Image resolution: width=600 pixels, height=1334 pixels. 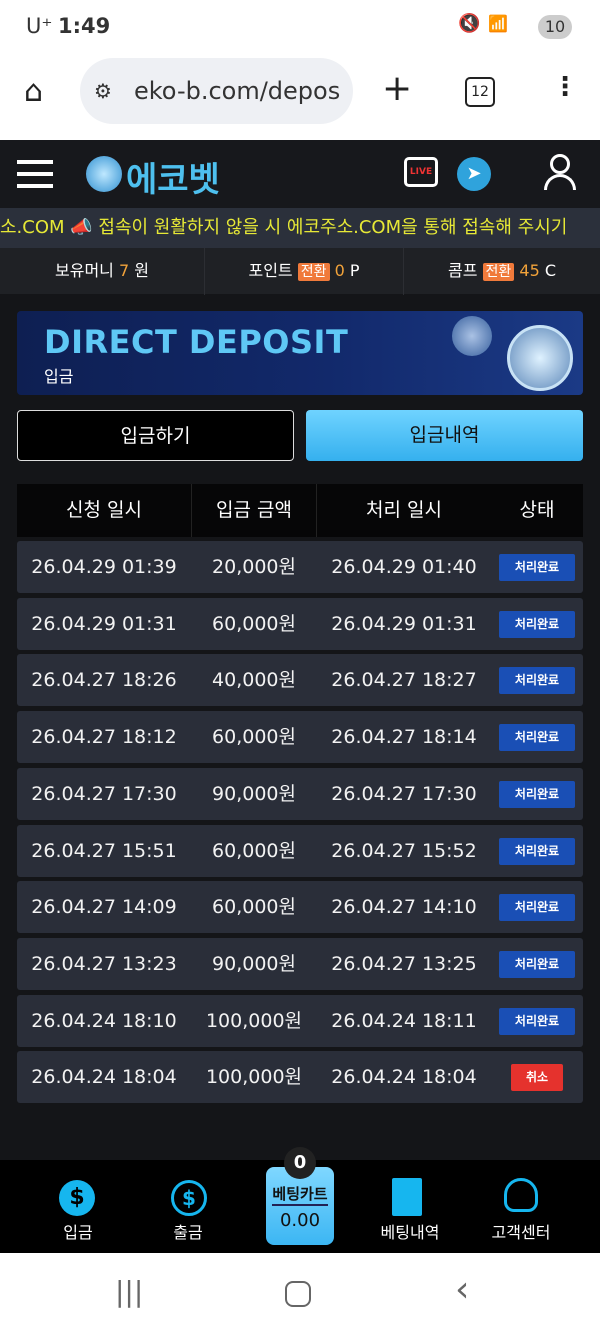 What do you see at coordinates (404, 963) in the screenshot?
I see `processed-time: 26.04.27 13:25` at bounding box center [404, 963].